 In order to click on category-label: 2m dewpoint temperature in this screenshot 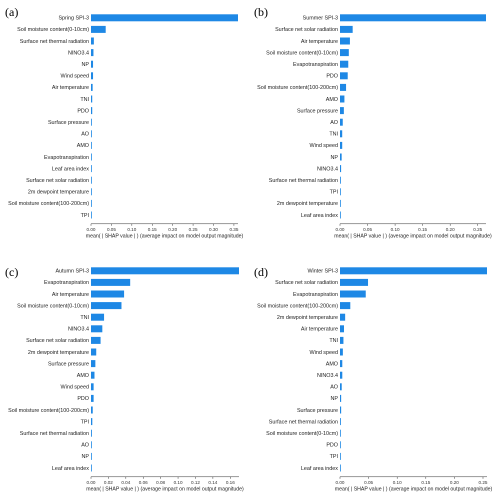, I will do `click(307, 204)`.